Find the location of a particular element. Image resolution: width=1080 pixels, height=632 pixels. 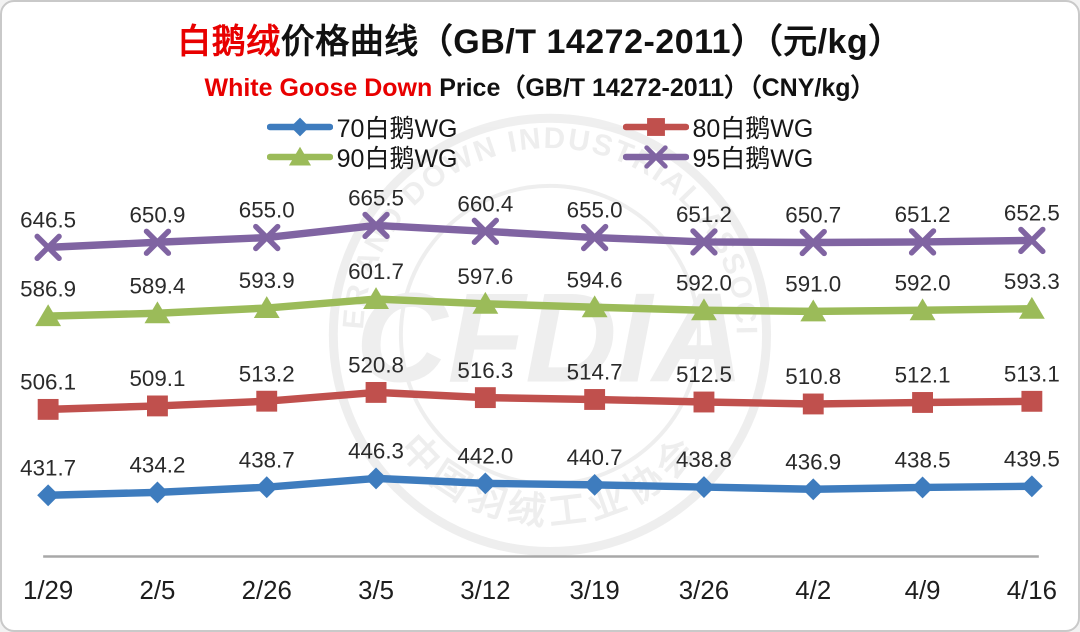

legend-label: 70白鹅WG is located at coordinates (397, 128).